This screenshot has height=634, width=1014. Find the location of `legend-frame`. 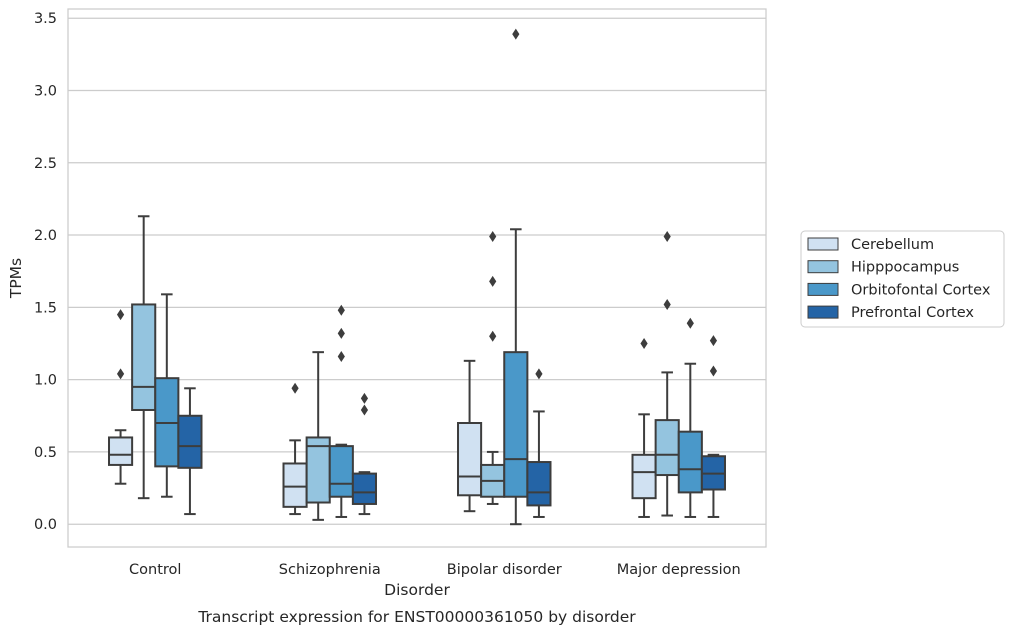

legend-frame is located at coordinates (902, 279).